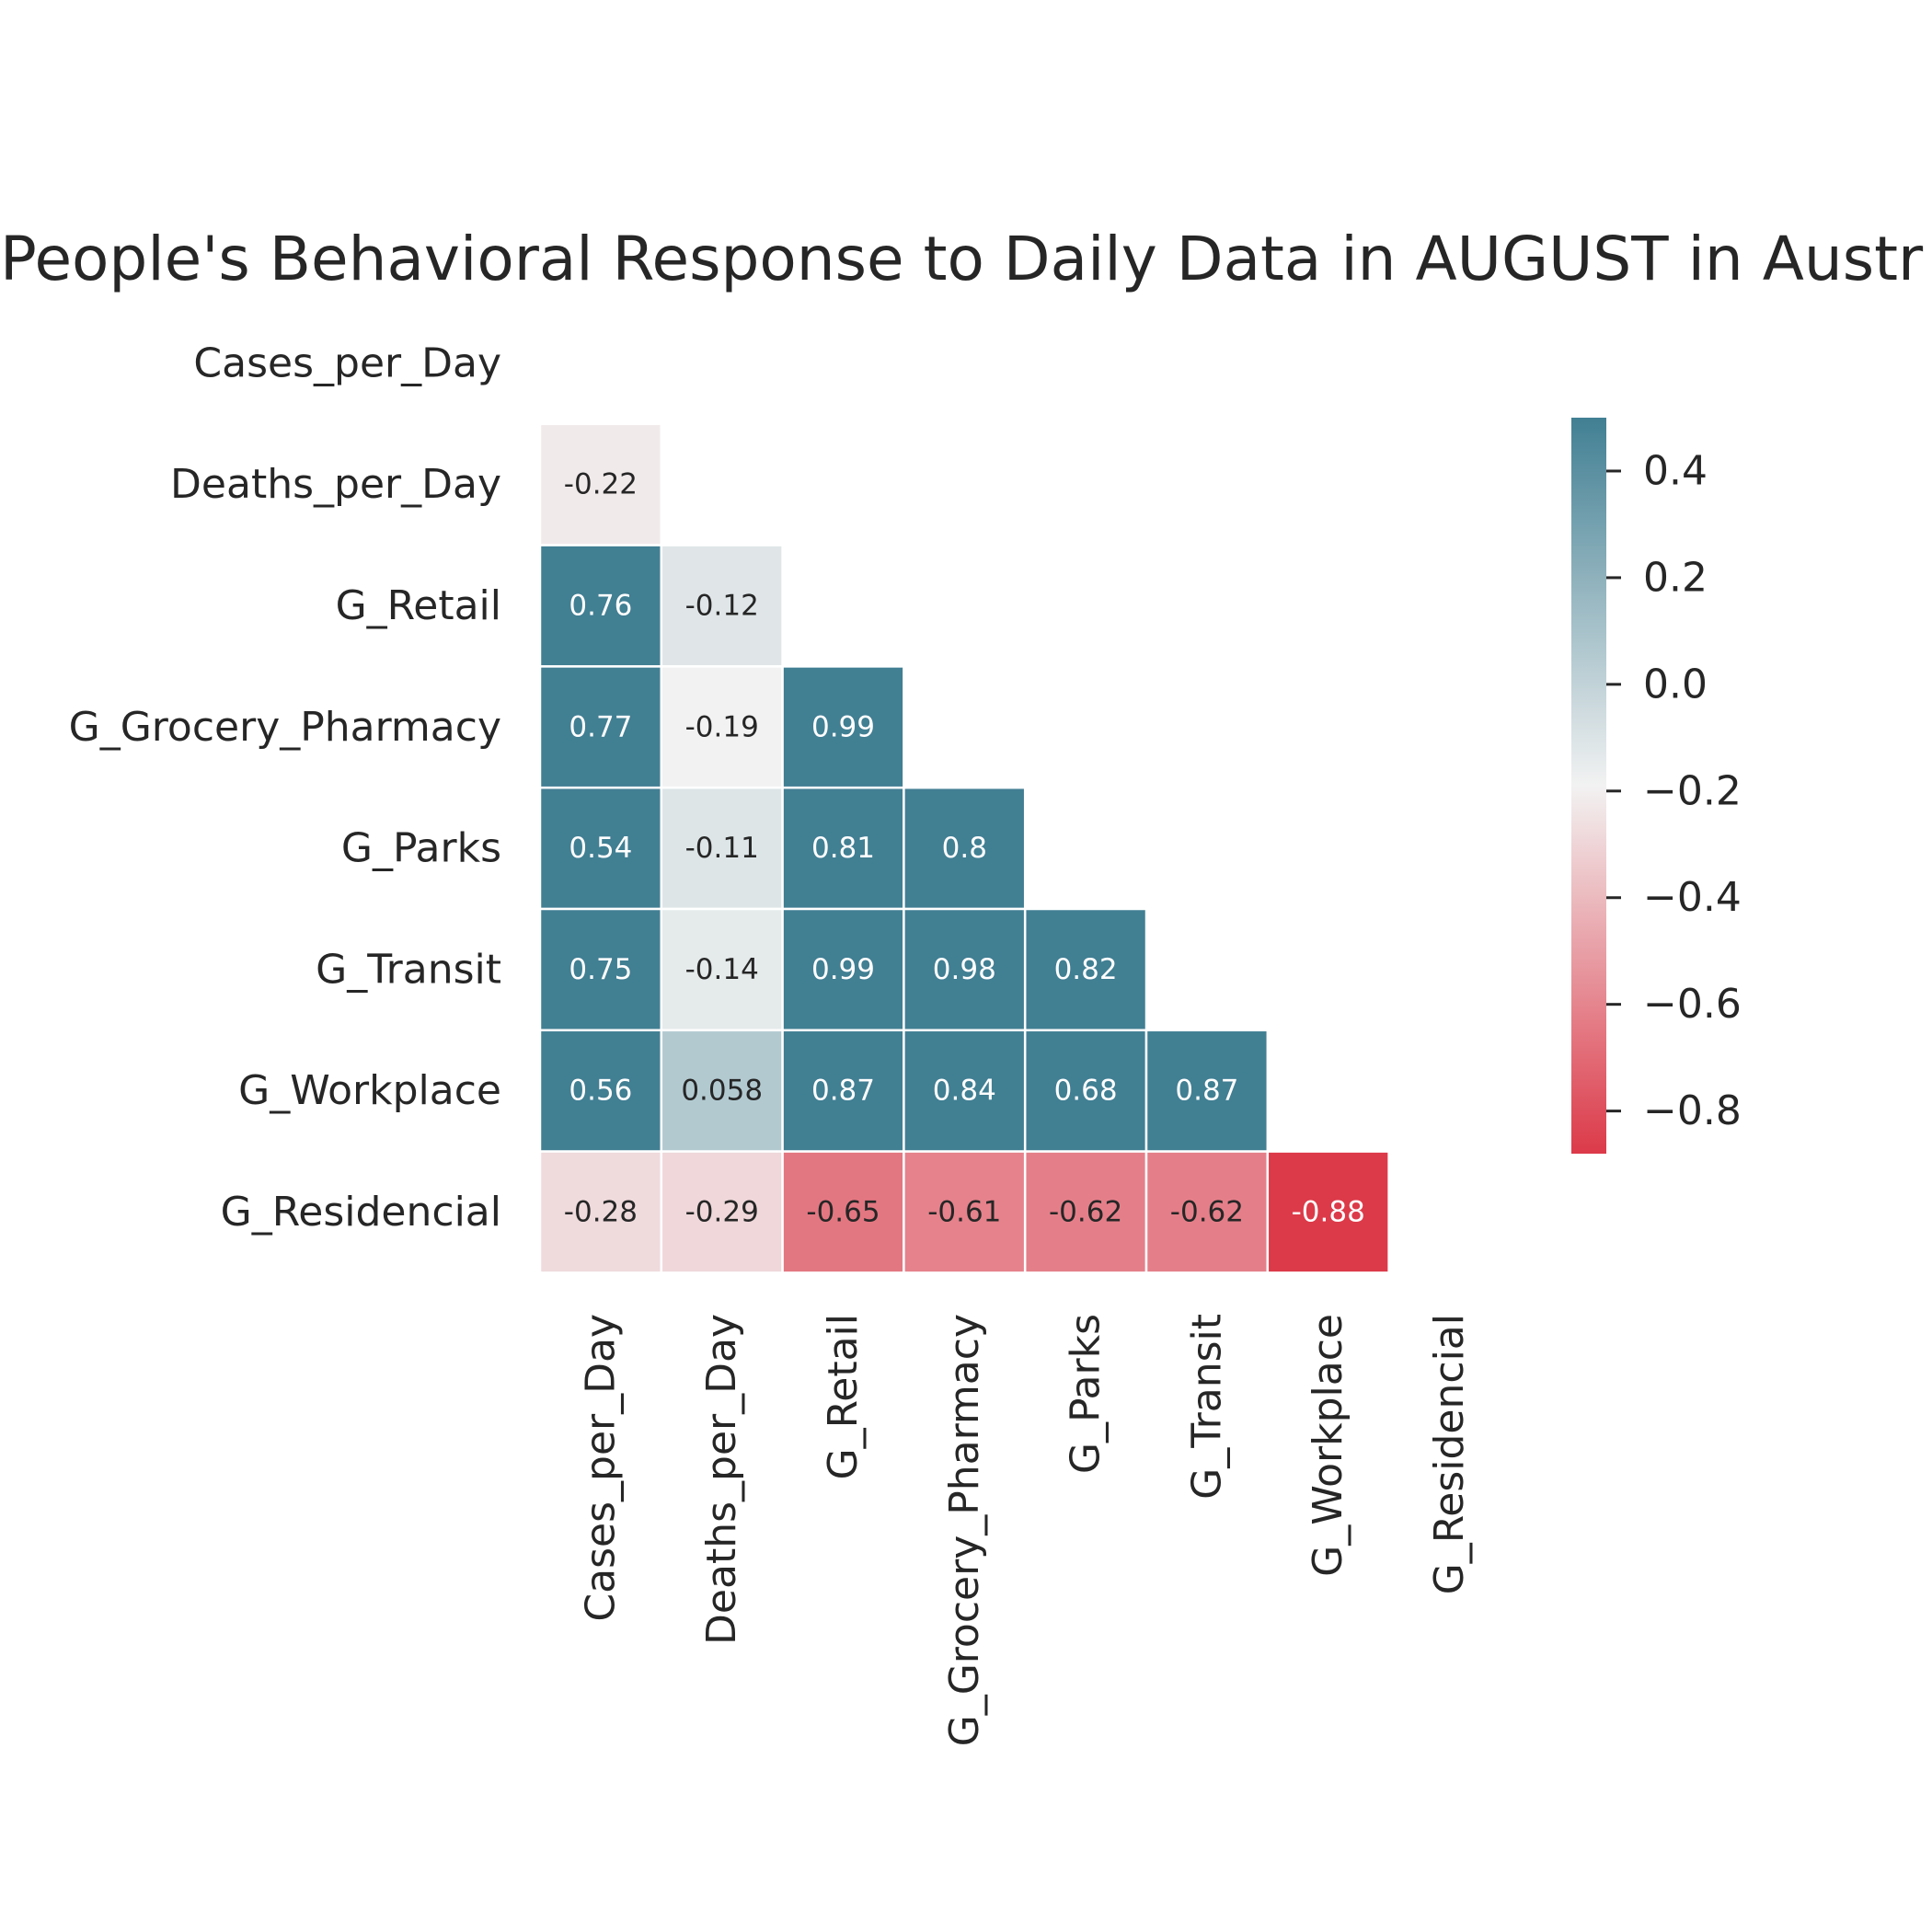 The height and width of the screenshot is (1932, 1932). What do you see at coordinates (1675, 470) in the screenshot?
I see `colorbar-tick-label: 0.4` at bounding box center [1675, 470].